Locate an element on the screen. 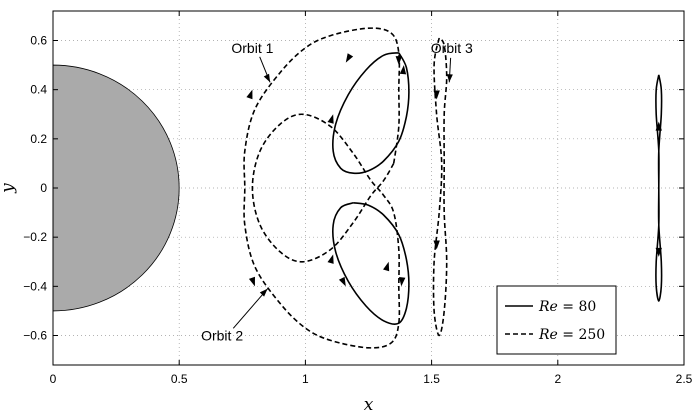 The image size is (698, 417). y-tick-label: 0.2 is located at coordinates (38, 139).